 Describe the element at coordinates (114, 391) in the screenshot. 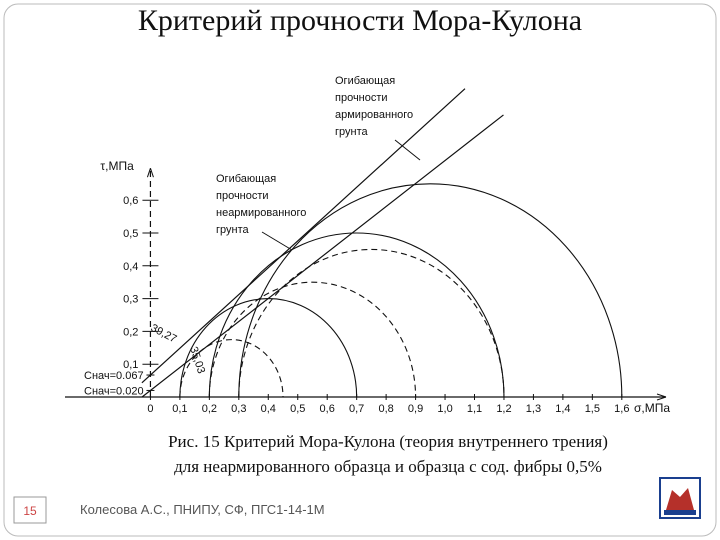

I see `c-label: Cнач=0.020` at that location.